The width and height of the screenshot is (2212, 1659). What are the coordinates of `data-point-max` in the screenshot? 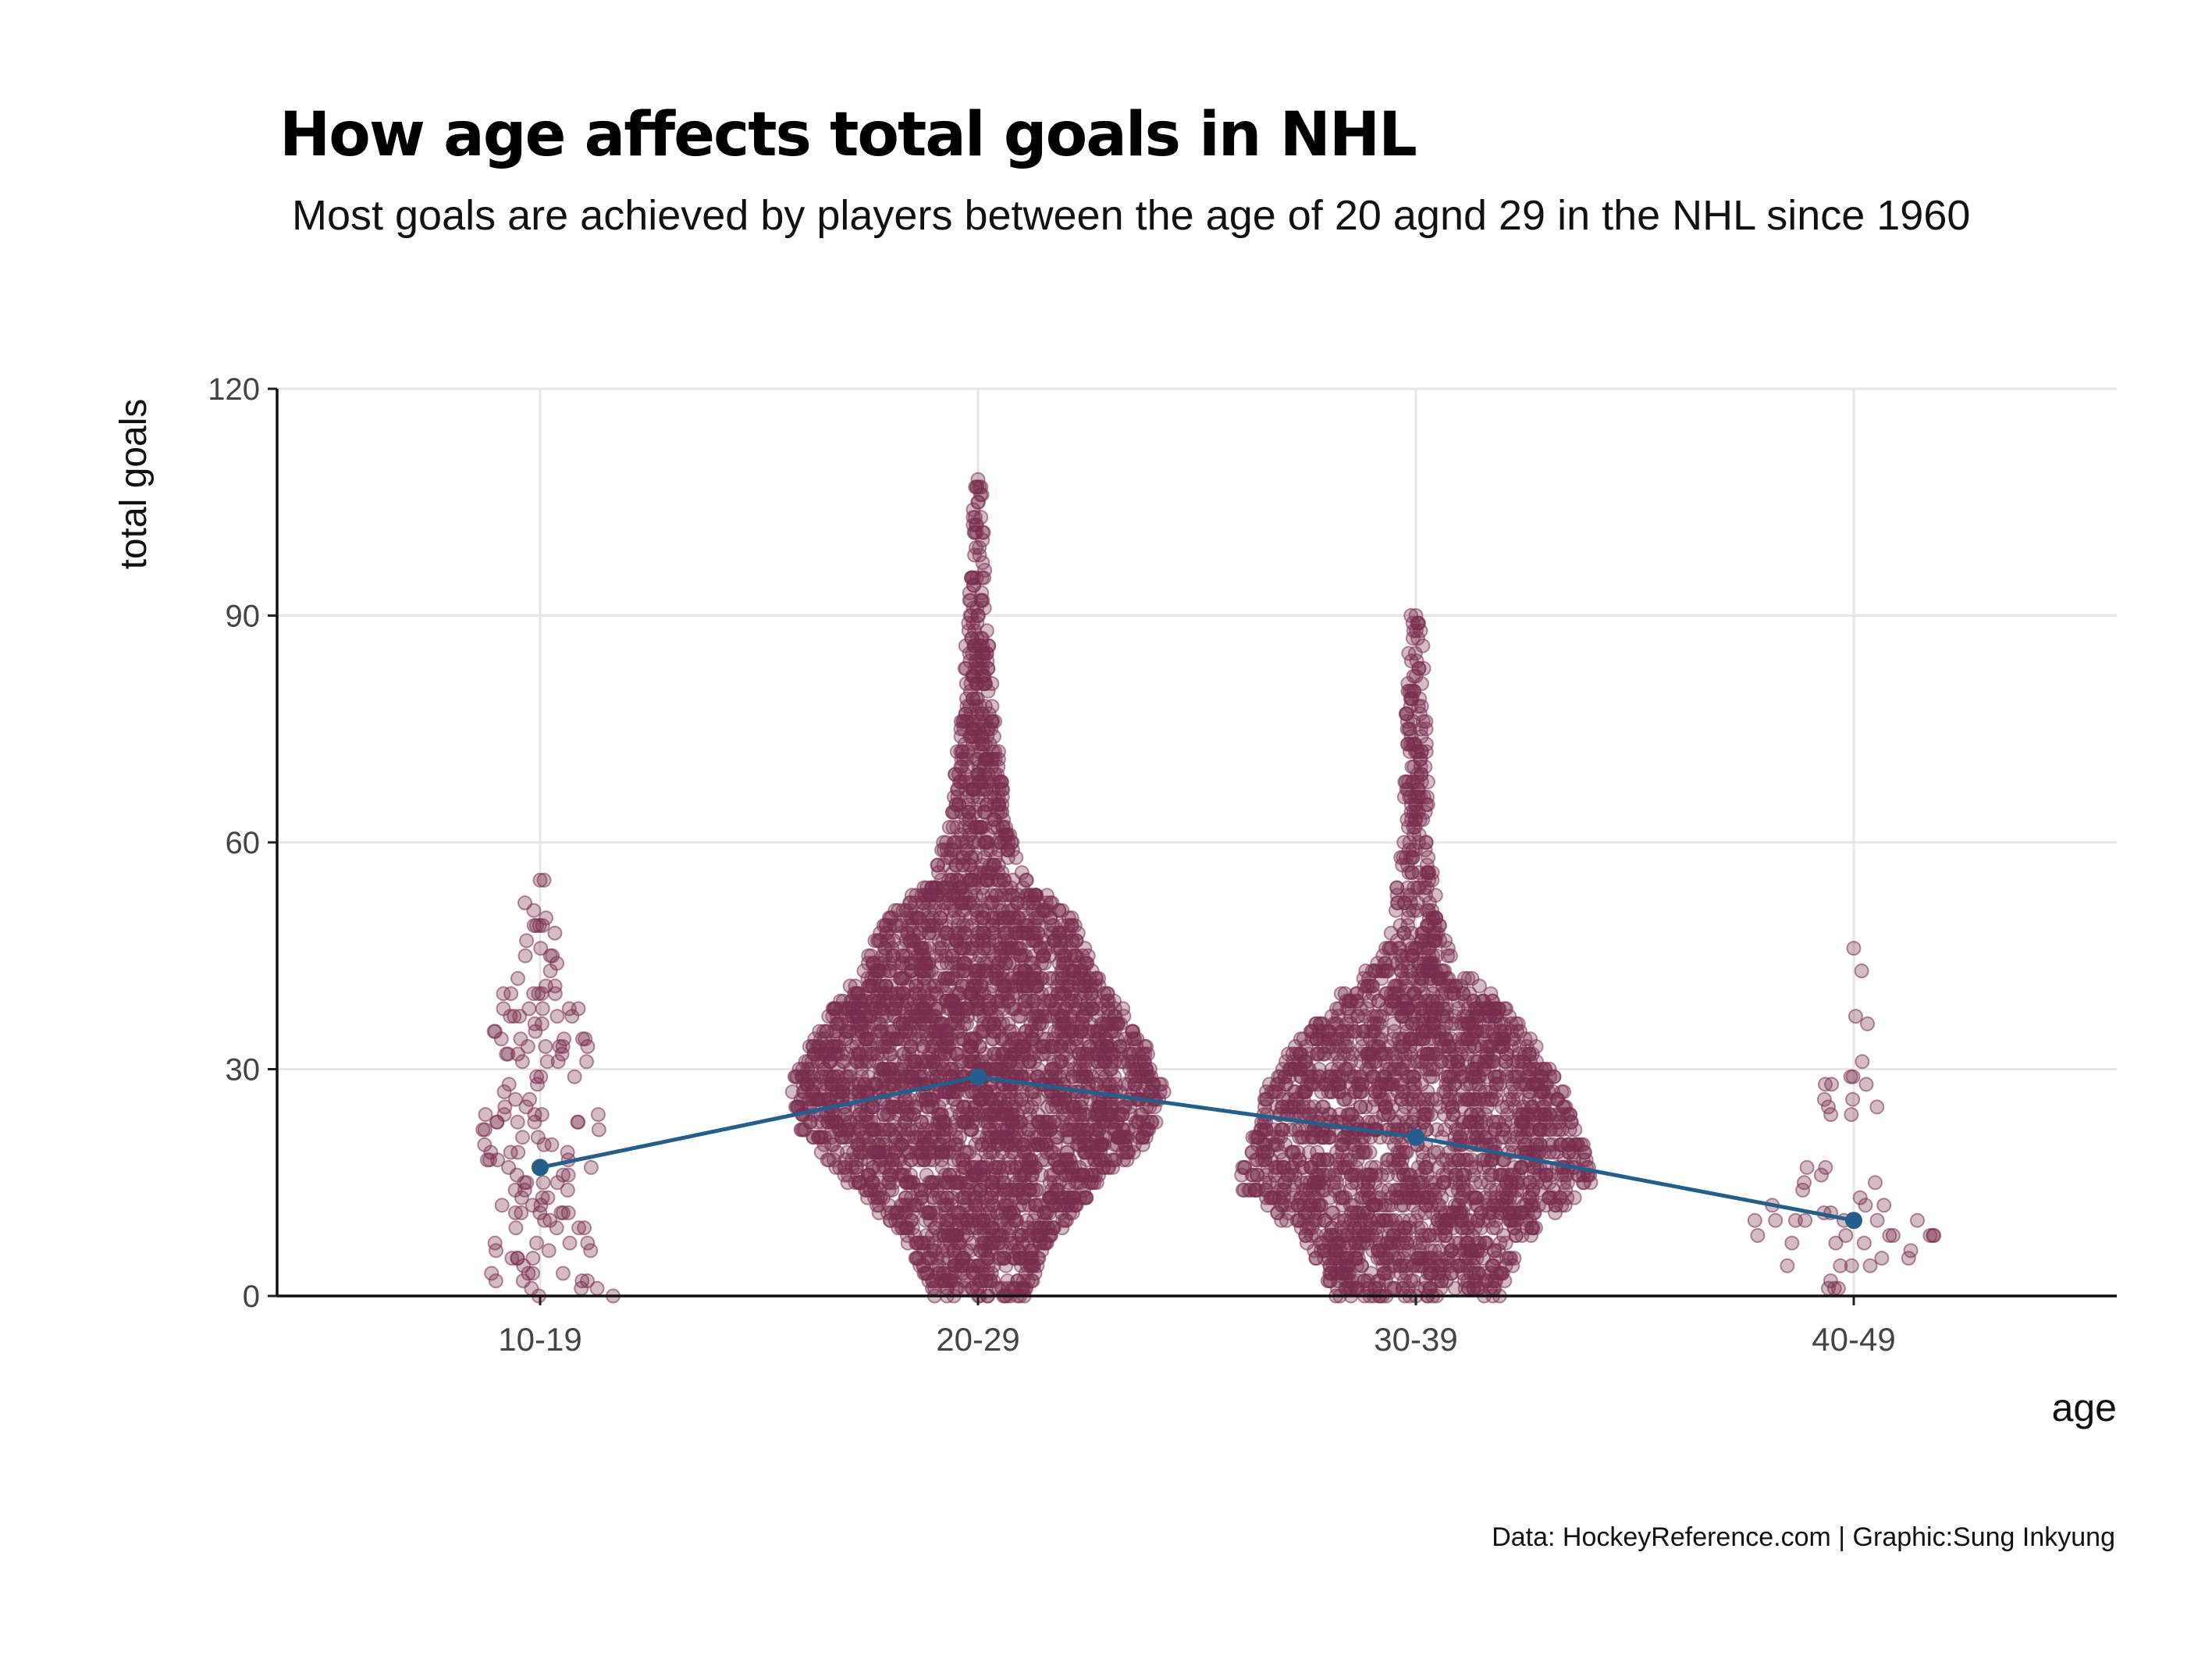 It's located at (978, 480).